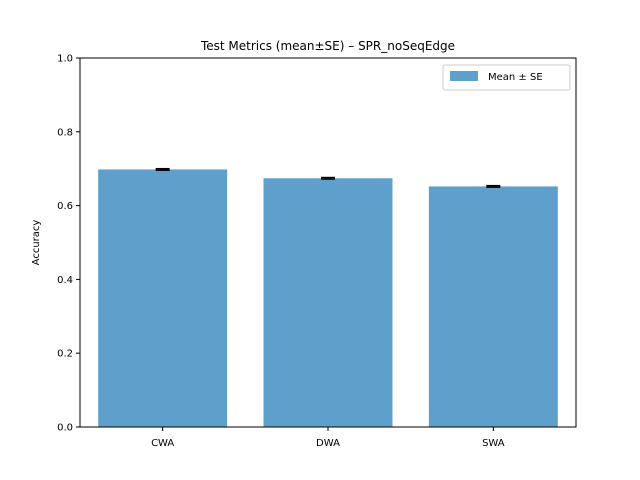 The height and width of the screenshot is (480, 640). I want to click on errorbars-layer, so click(328, 177).